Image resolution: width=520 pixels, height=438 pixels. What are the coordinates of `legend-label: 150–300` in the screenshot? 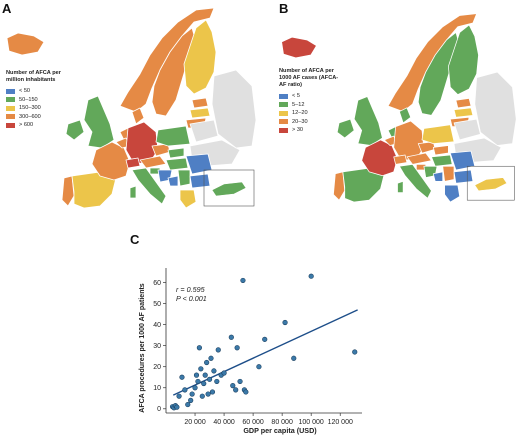 It's located at (30, 108).